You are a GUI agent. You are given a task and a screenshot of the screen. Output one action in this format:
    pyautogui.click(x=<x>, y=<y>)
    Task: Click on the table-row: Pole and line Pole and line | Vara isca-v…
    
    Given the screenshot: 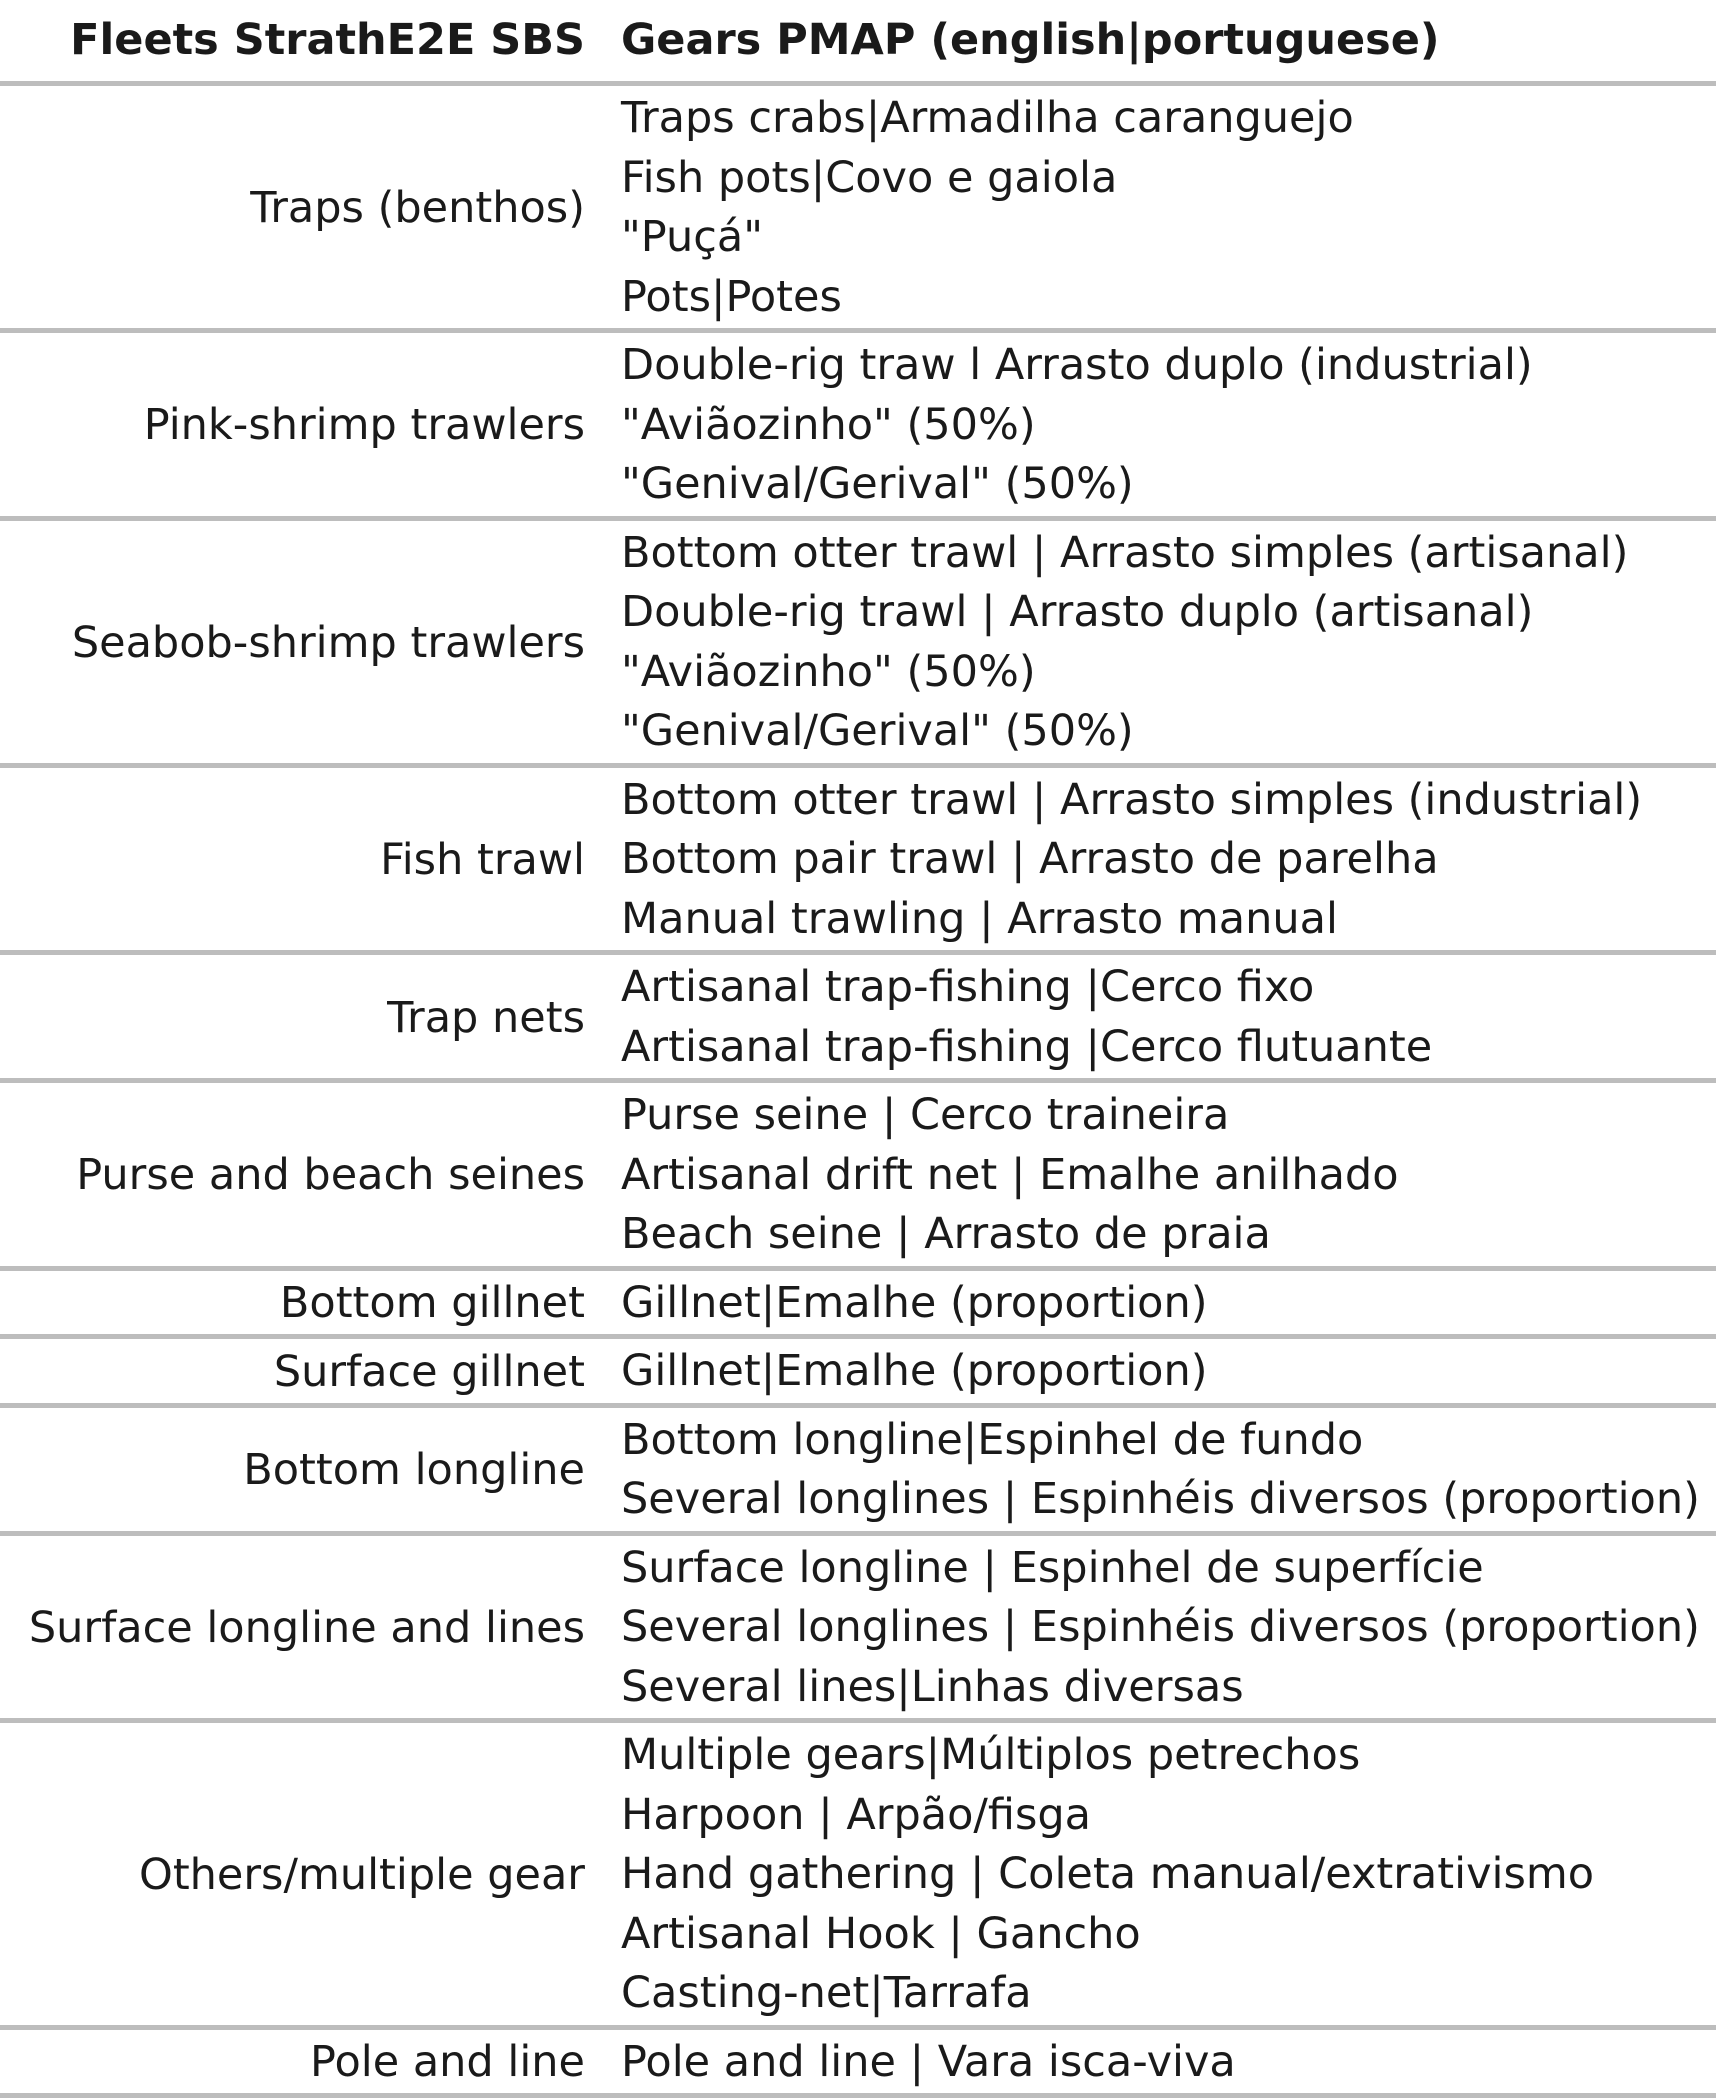 What is the action you would take?
    pyautogui.click(x=858, y=2064)
    